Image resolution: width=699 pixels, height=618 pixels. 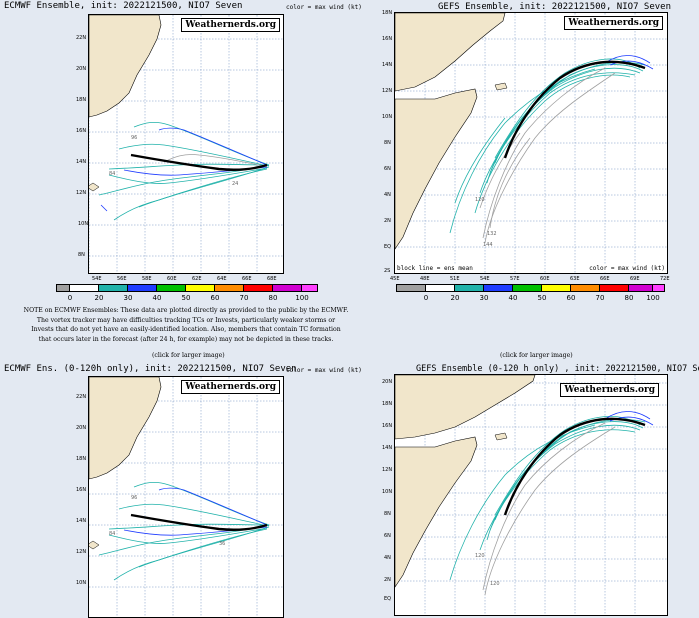 What do you see at coordinates (536, 355) in the screenshot?
I see `click-larger-image-link-right: (click for larger image)` at bounding box center [536, 355].